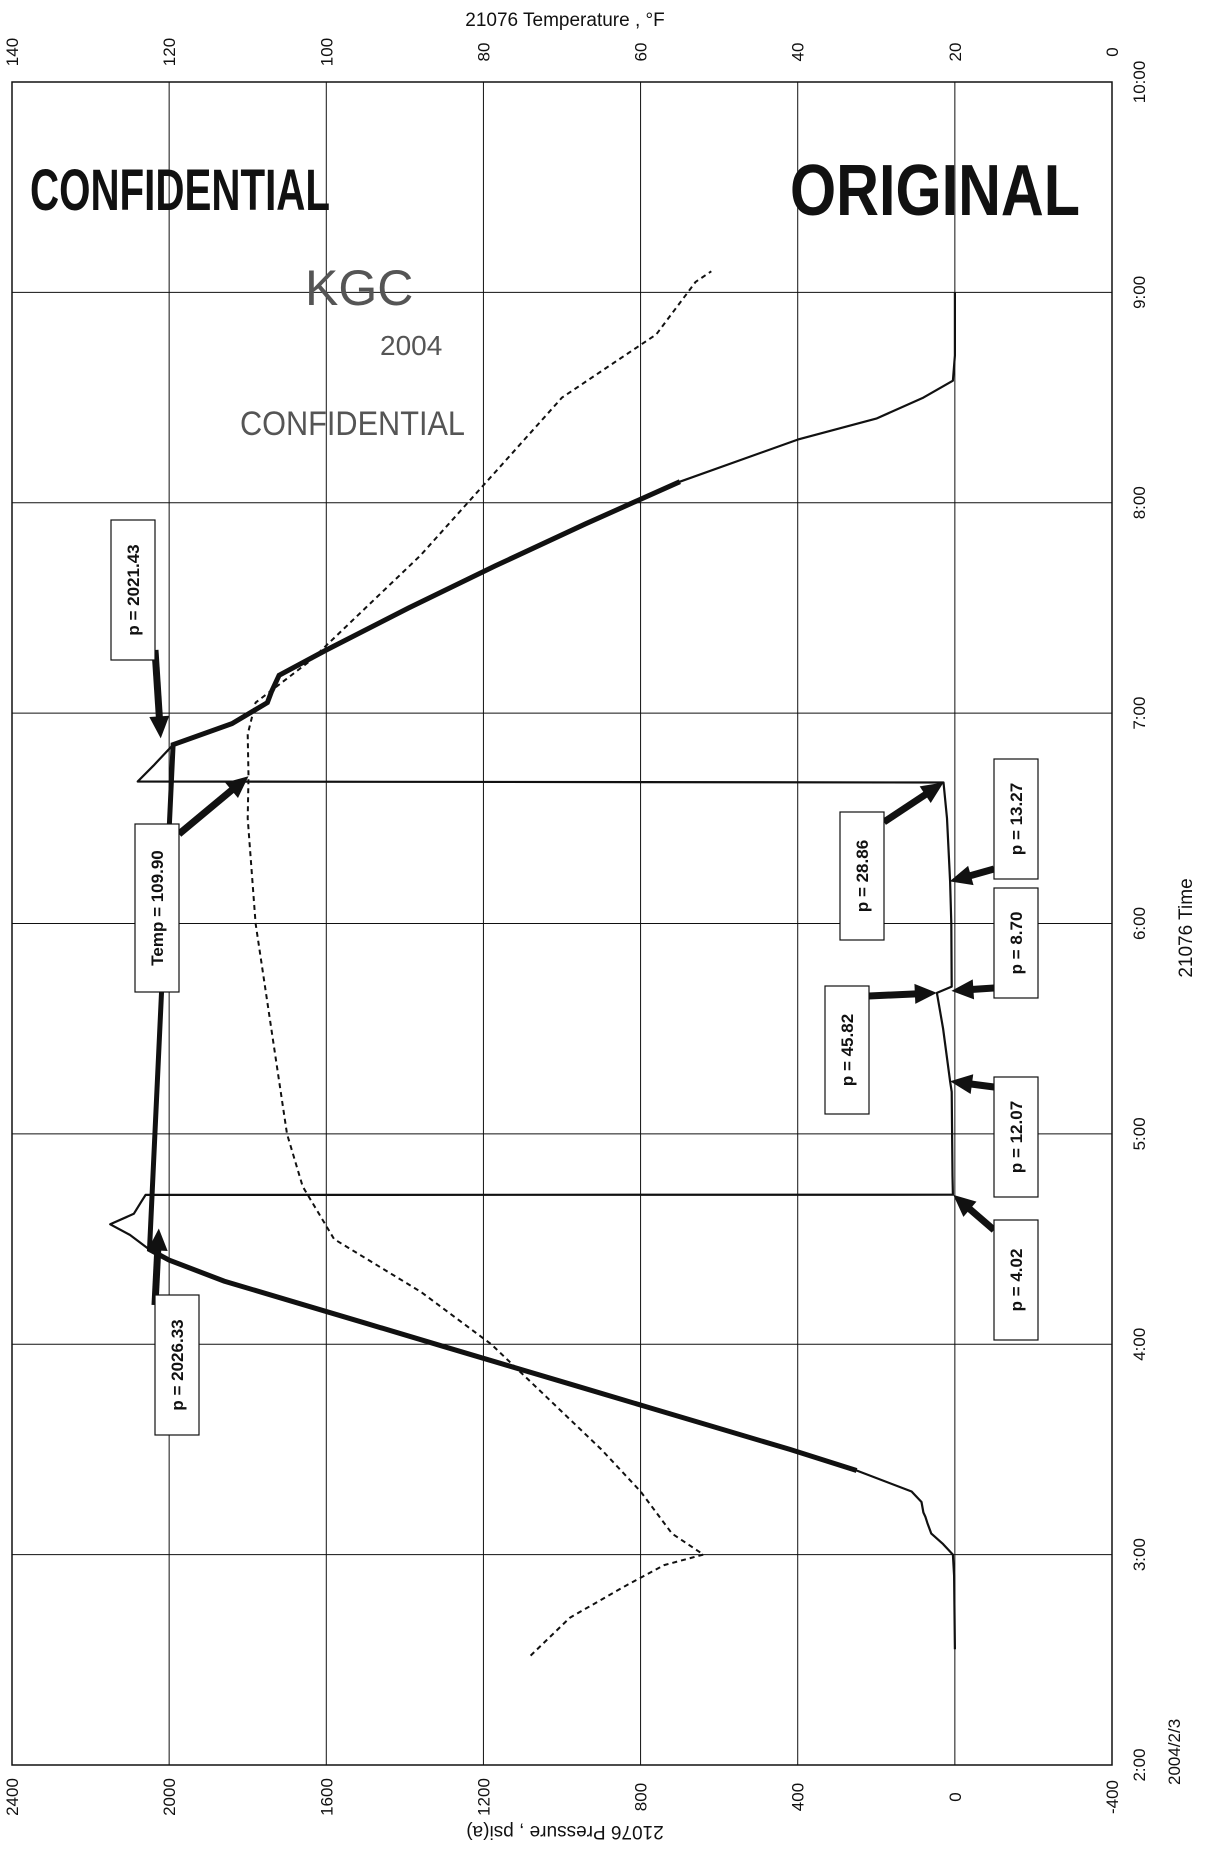 This screenshot has height=1850, width=1210. I want to click on callout-label: p = 2021.43, so click(133, 589).